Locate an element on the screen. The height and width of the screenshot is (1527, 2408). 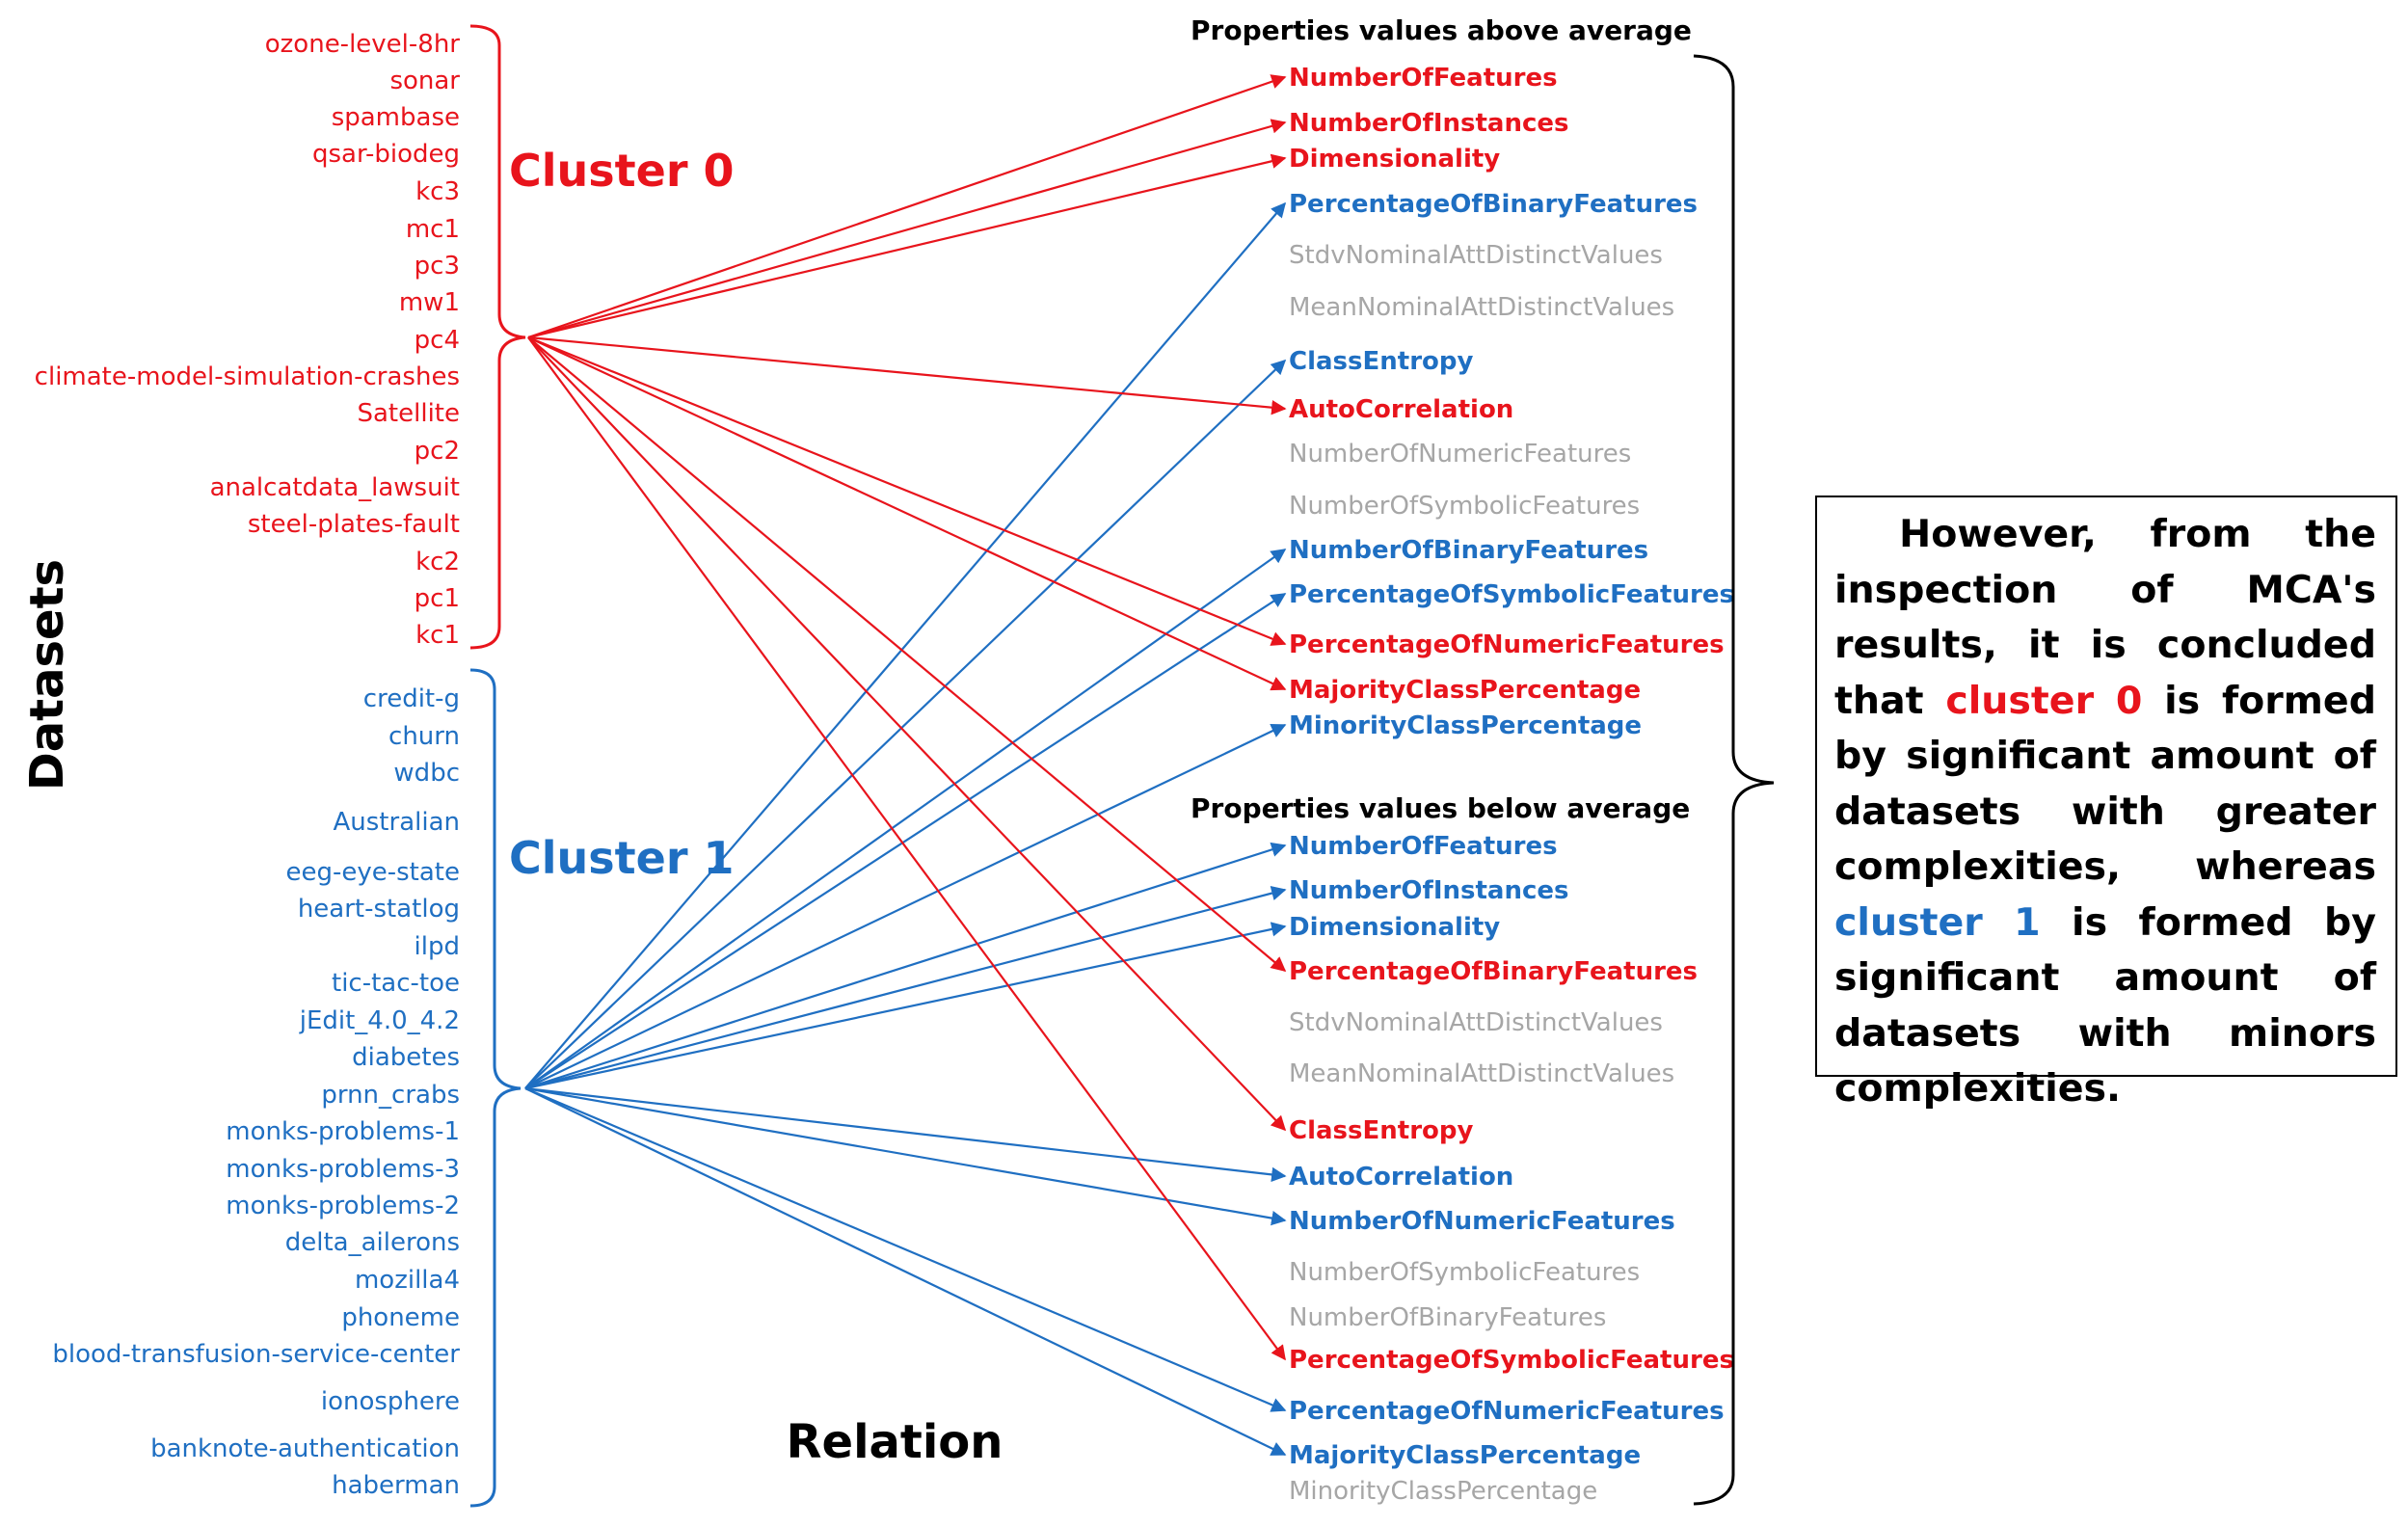
below-property-1: NumberOfFeatures is located at coordinates (1423, 846).